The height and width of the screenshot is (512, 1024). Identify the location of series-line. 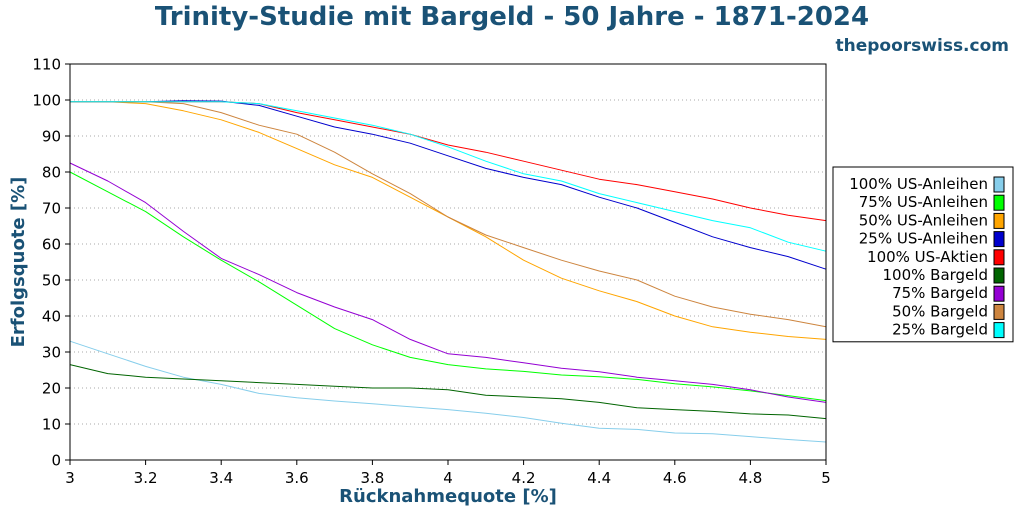
(448, 391).